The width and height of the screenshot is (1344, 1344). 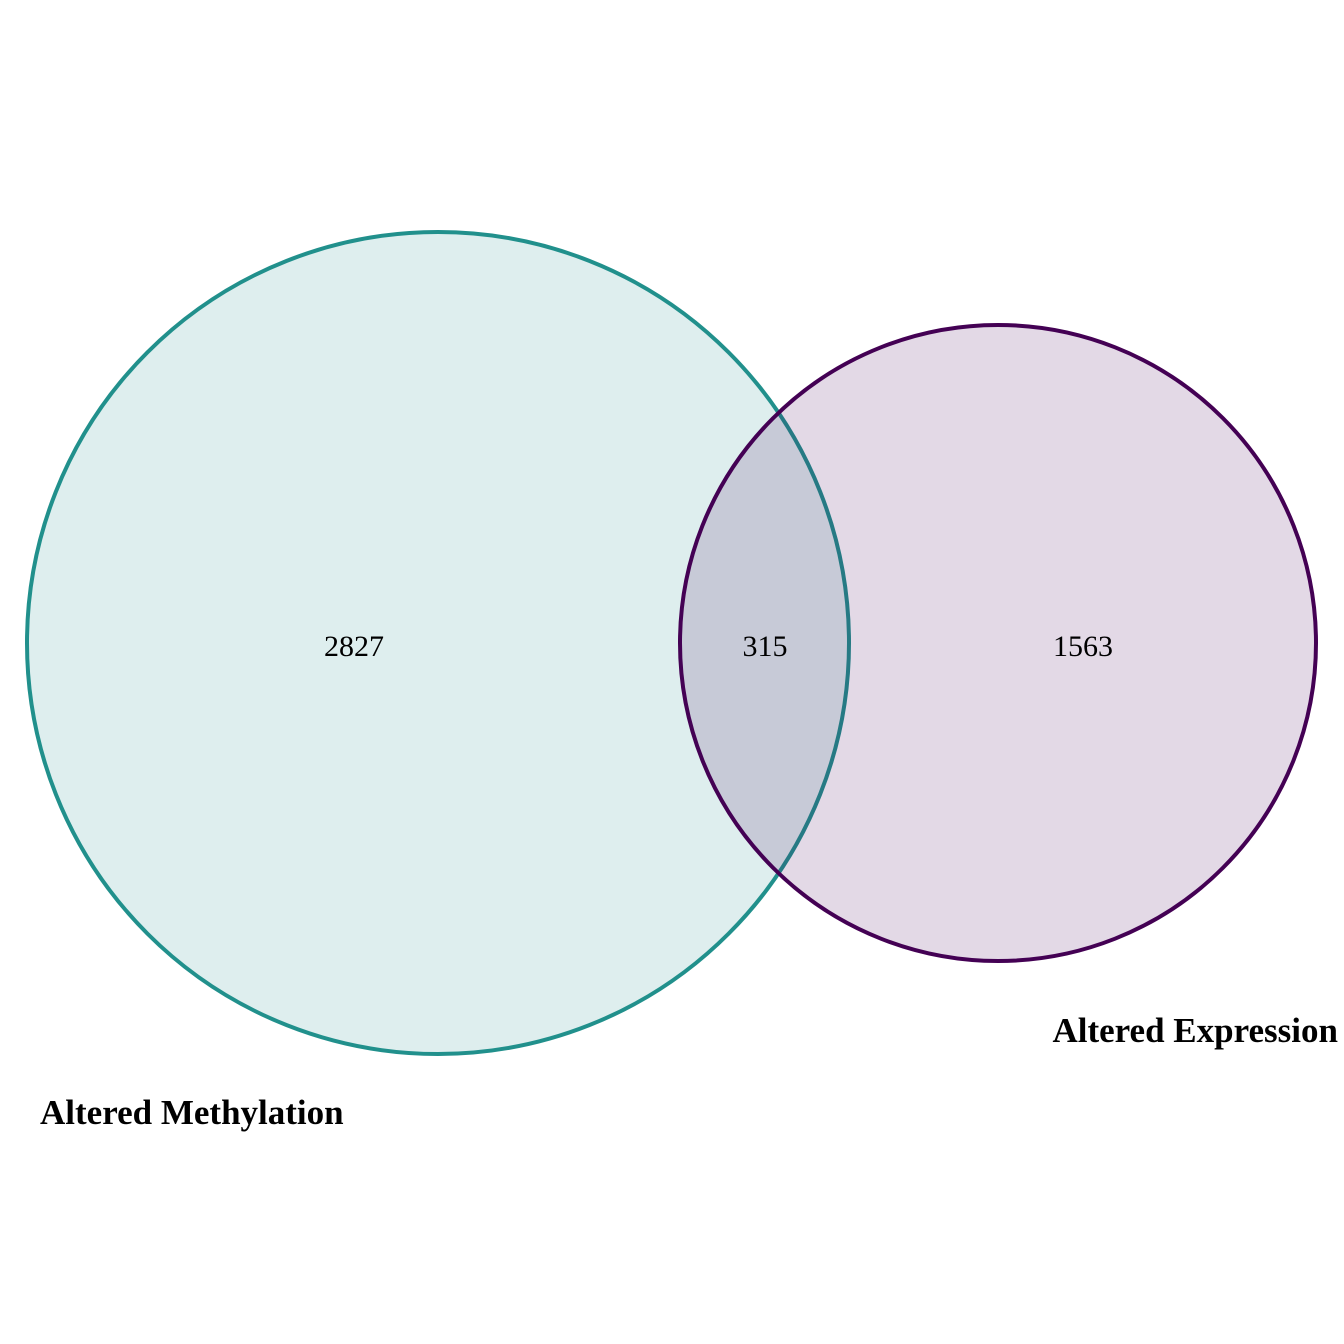 What do you see at coordinates (192, 1112) in the screenshot?
I see `methylation-set-label: Altered Methylation` at bounding box center [192, 1112].